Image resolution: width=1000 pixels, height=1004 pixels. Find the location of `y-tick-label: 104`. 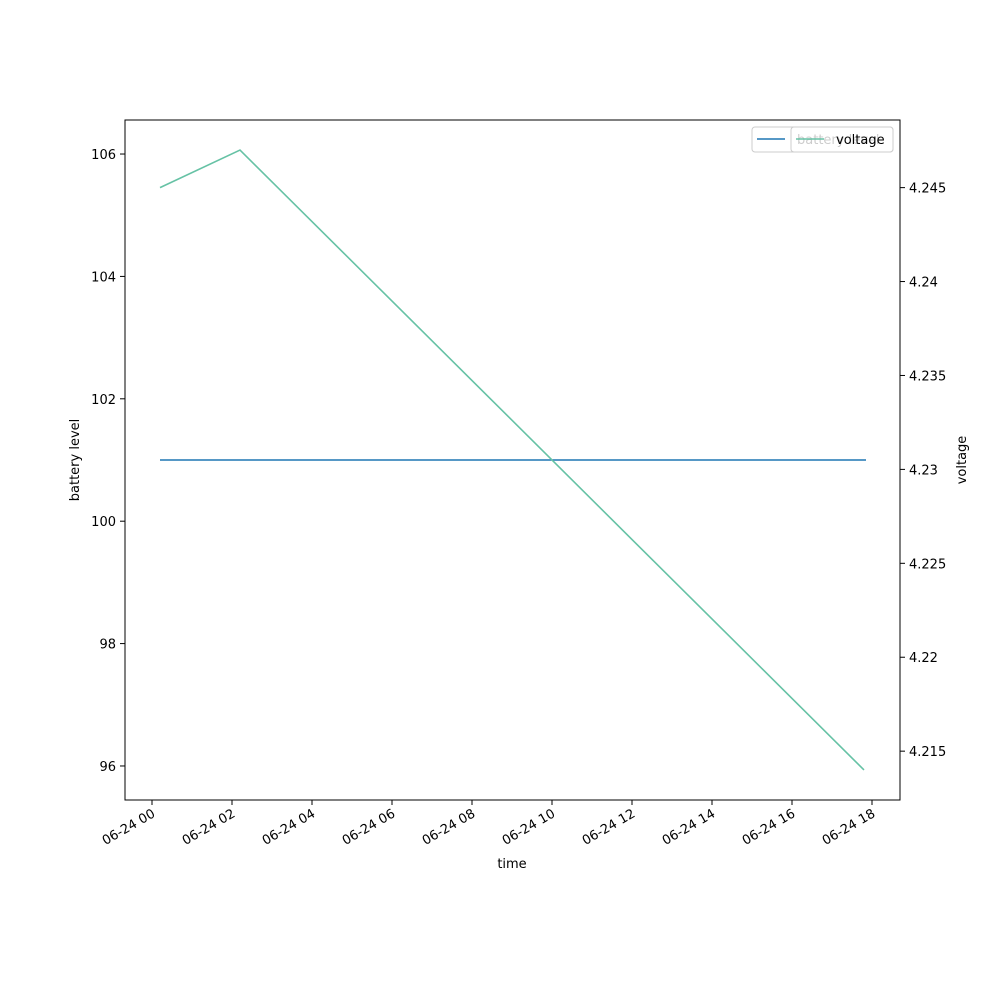

y-tick-label: 104 is located at coordinates (103, 277).